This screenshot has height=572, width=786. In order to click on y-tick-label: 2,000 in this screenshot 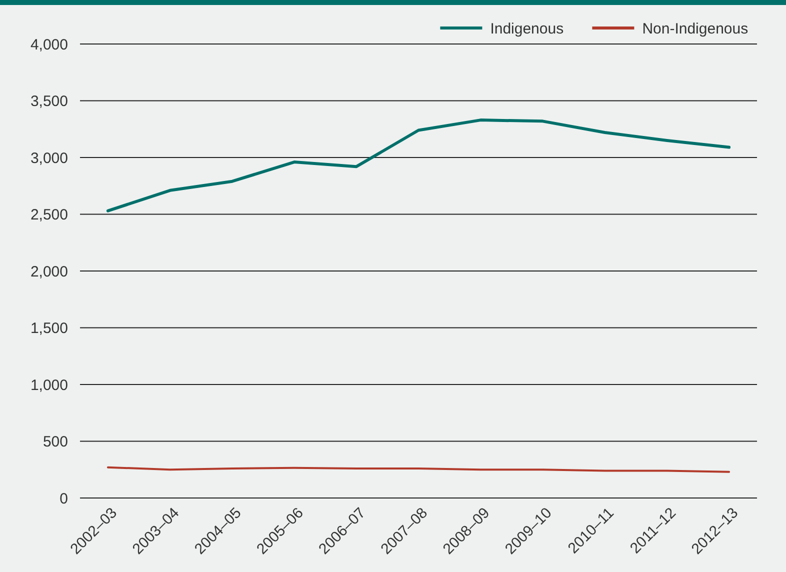, I will do `click(49, 271)`.